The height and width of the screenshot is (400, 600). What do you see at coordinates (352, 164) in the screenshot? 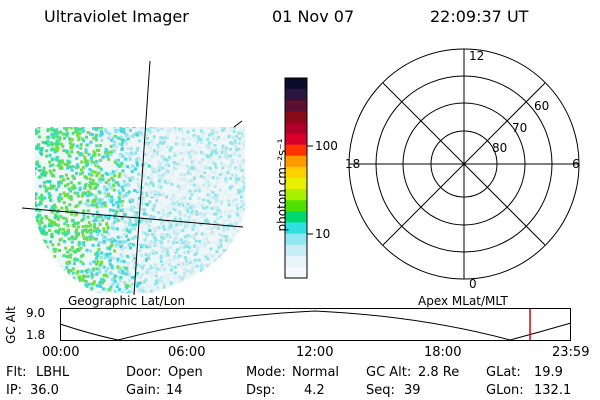
I see `mlt-label-18: 18` at bounding box center [352, 164].